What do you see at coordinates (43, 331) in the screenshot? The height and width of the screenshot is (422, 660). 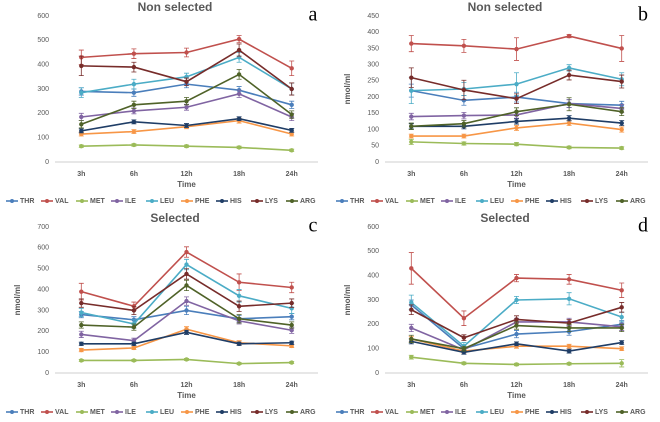 I see `y-tick-label: 200` at bounding box center [43, 331].